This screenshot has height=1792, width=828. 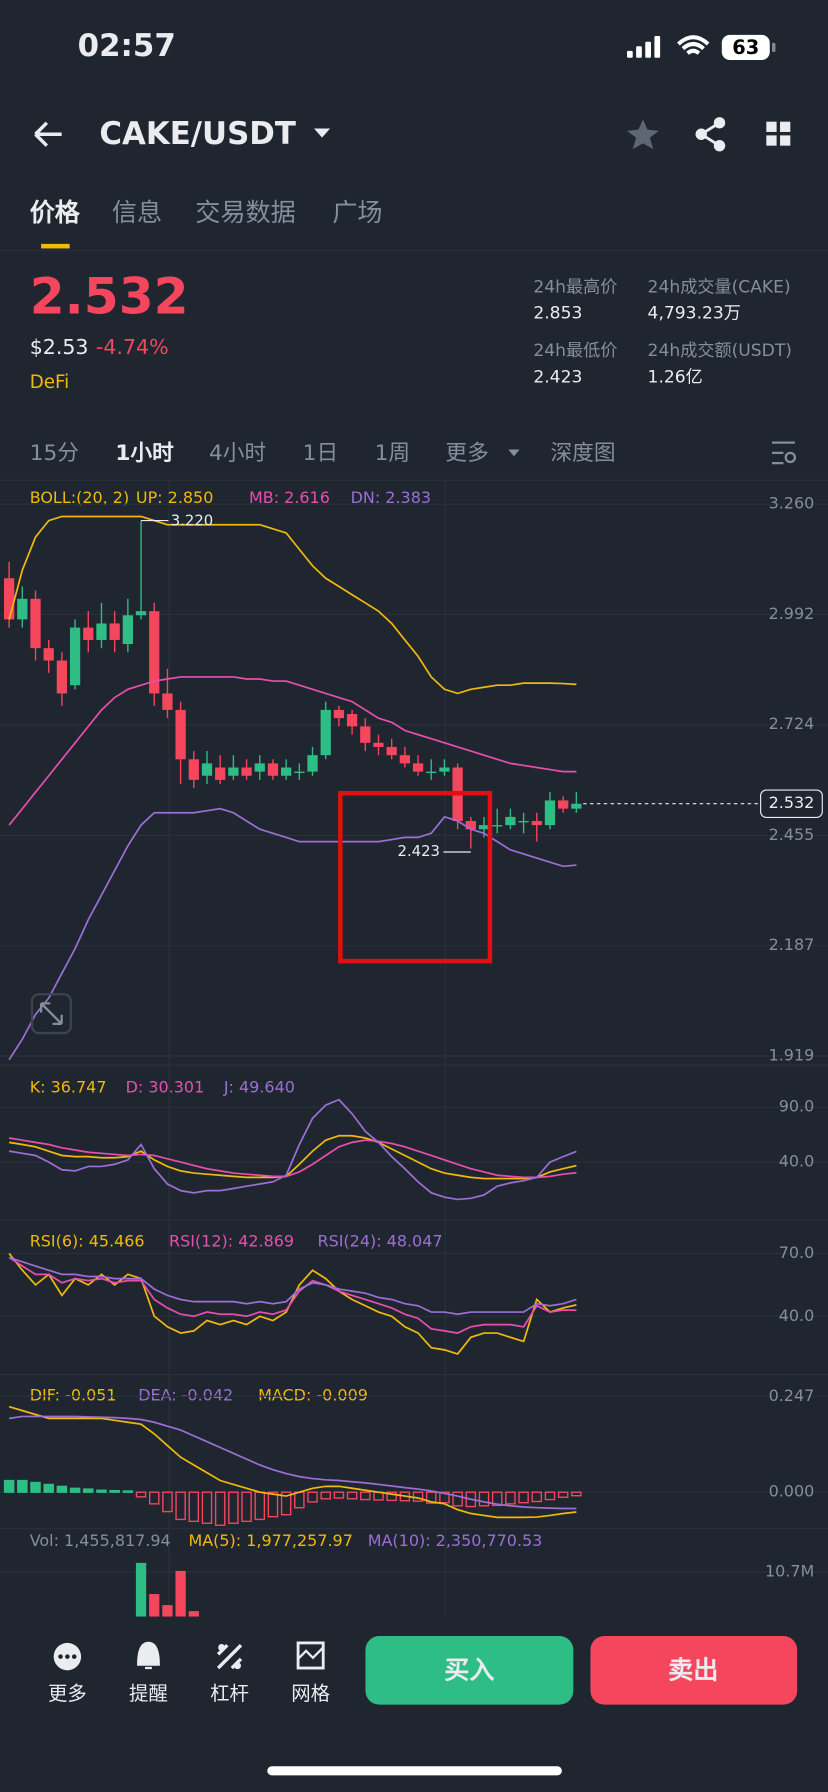 I want to click on y-tick-label: 10.7M, so click(x=789, y=1570).